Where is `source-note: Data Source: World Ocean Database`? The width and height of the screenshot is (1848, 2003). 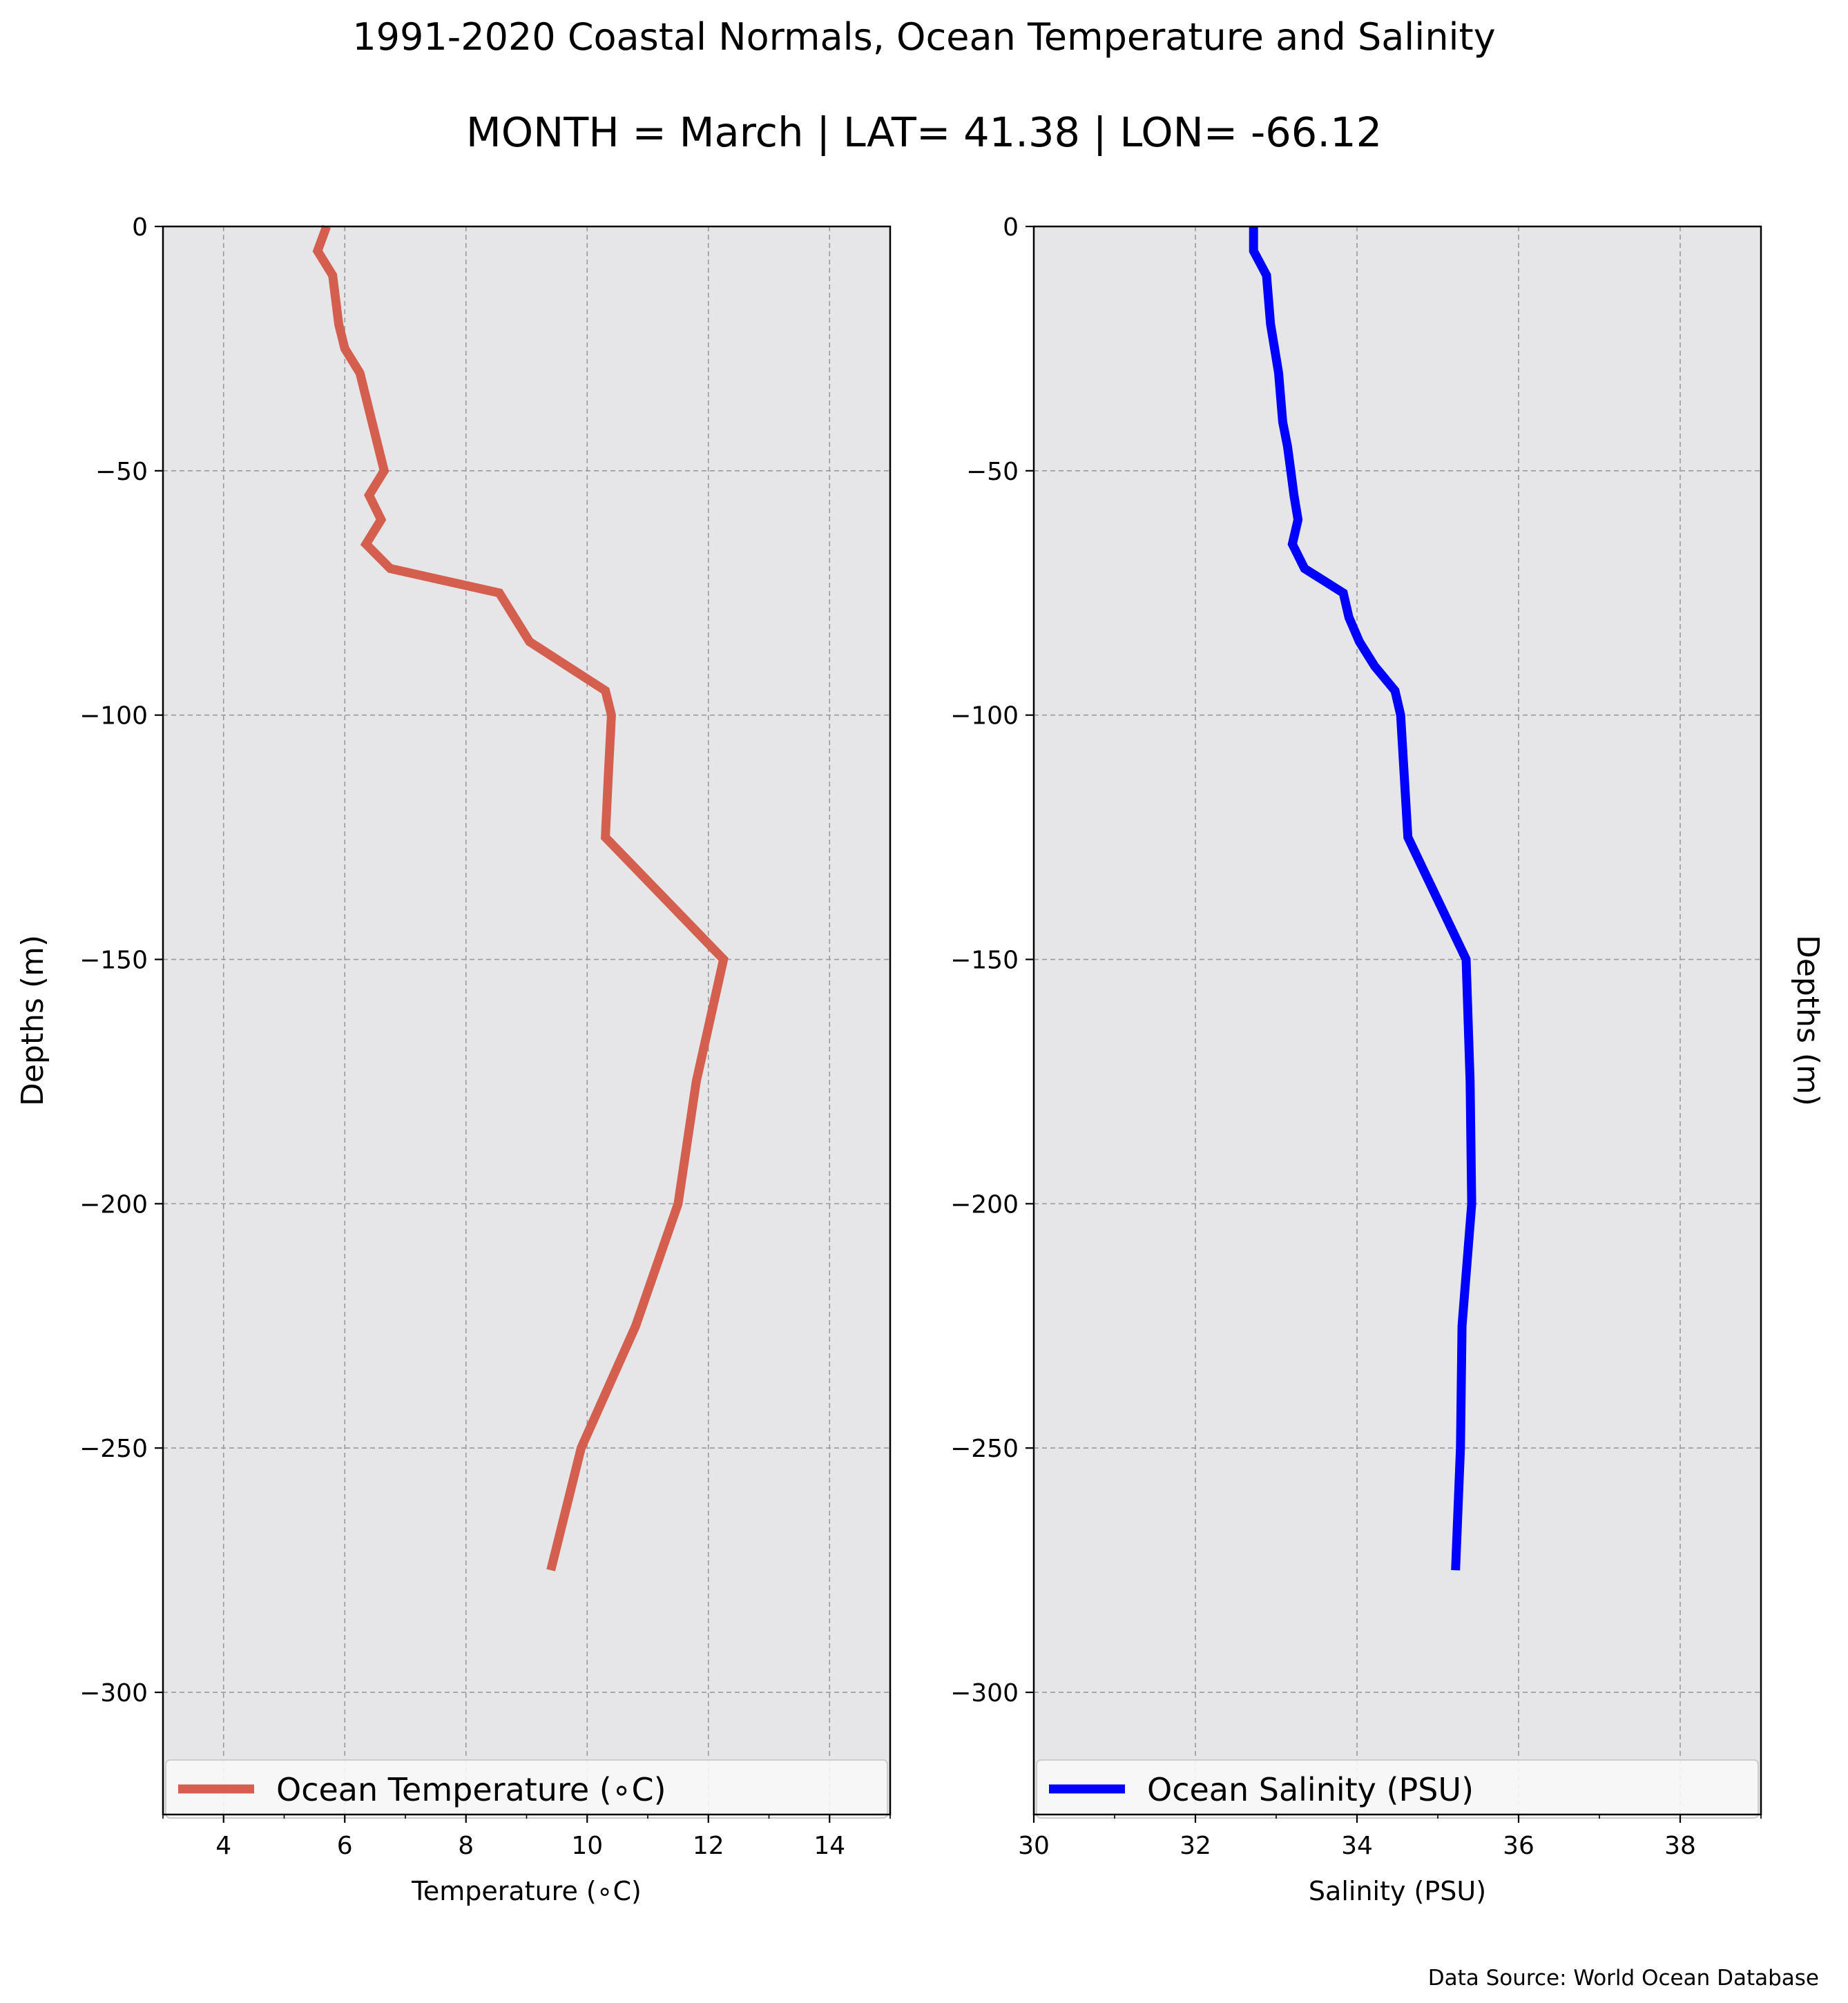
source-note: Data Source: World Ocean Database is located at coordinates (1623, 1978).